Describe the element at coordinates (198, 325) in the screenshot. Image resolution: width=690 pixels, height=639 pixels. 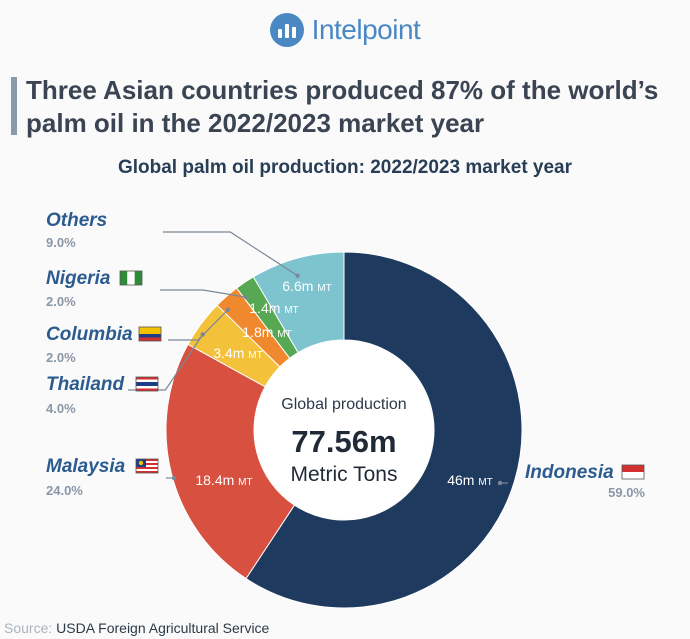
I see `connector-columbia` at that location.